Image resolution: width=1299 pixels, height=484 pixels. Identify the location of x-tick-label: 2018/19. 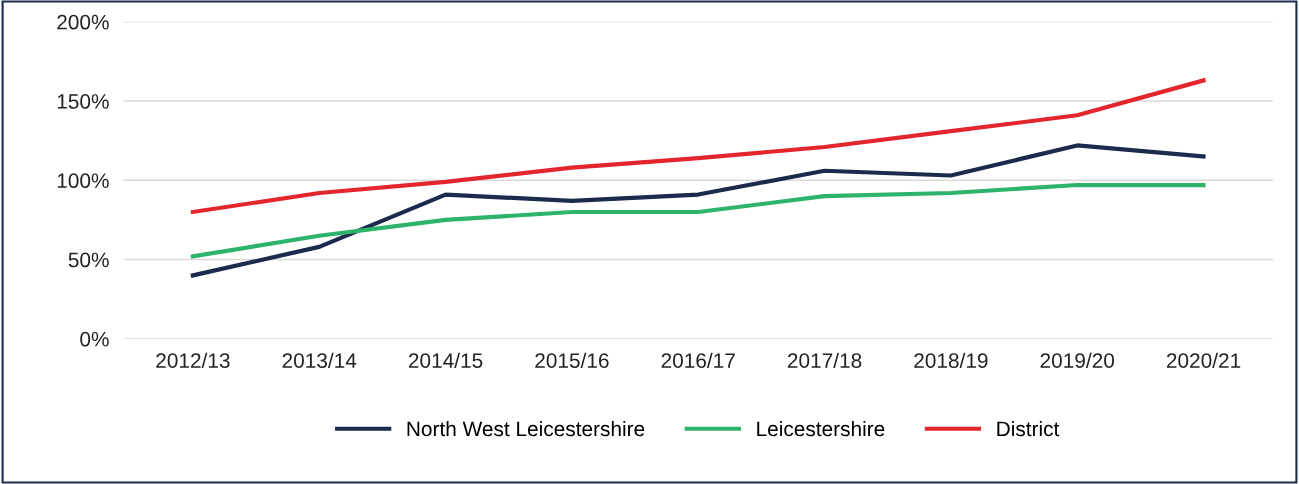
(951, 360).